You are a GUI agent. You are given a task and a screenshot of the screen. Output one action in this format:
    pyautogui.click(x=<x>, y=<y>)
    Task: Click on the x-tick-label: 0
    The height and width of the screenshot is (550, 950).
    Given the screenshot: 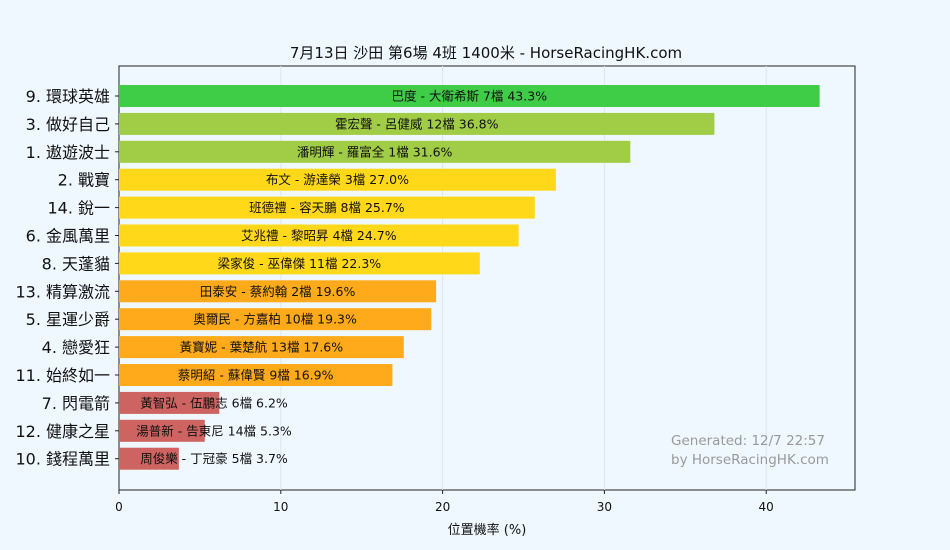 What is the action you would take?
    pyautogui.click(x=119, y=507)
    